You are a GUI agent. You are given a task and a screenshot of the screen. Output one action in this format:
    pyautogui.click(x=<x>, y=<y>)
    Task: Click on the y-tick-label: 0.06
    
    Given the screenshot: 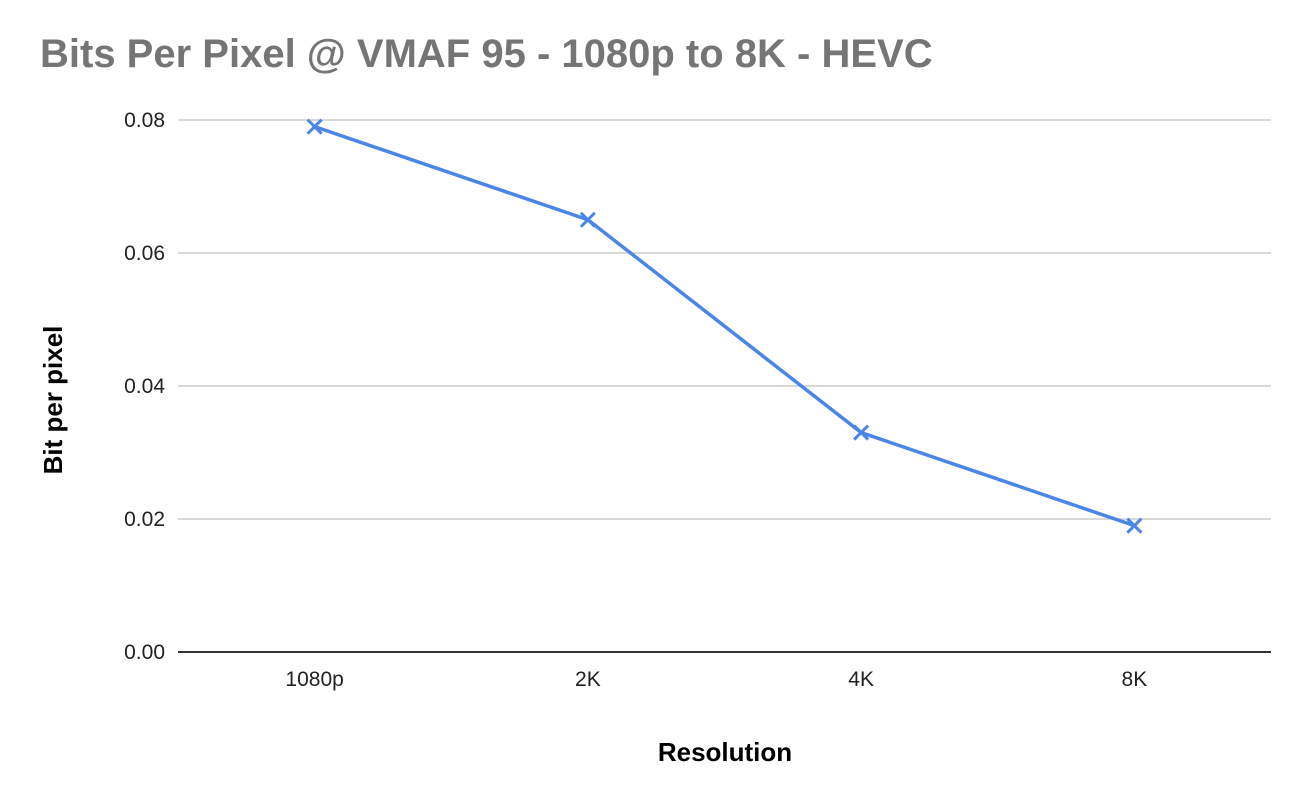 What is the action you would take?
    pyautogui.click(x=144, y=253)
    